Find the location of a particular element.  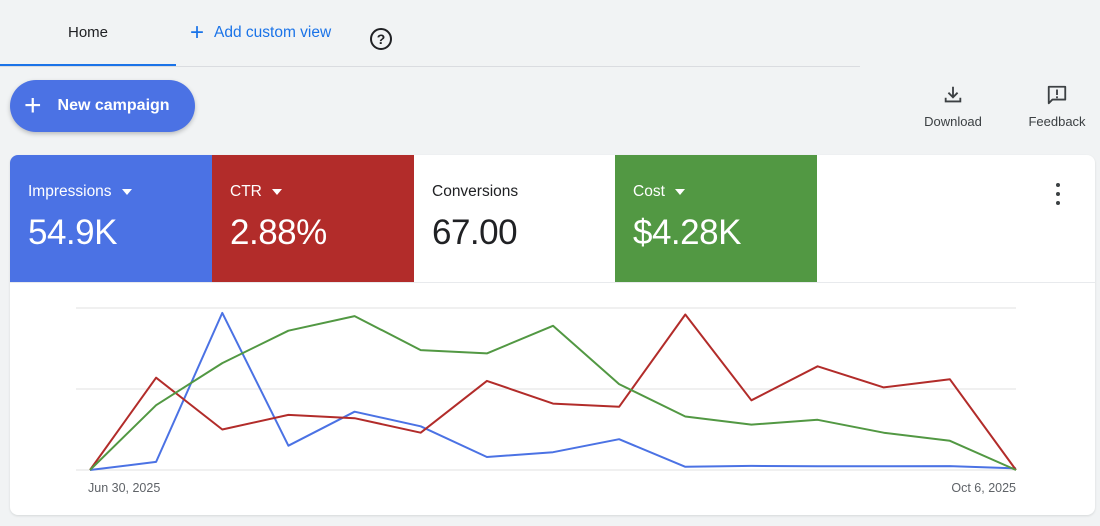

tab-home-label: Home is located at coordinates (87, 32).